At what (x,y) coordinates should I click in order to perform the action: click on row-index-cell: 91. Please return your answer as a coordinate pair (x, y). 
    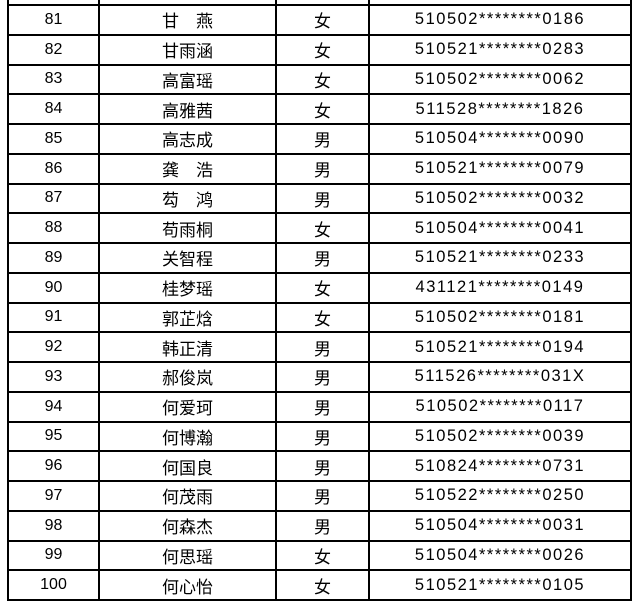
    Looking at the image, I should click on (53, 317).